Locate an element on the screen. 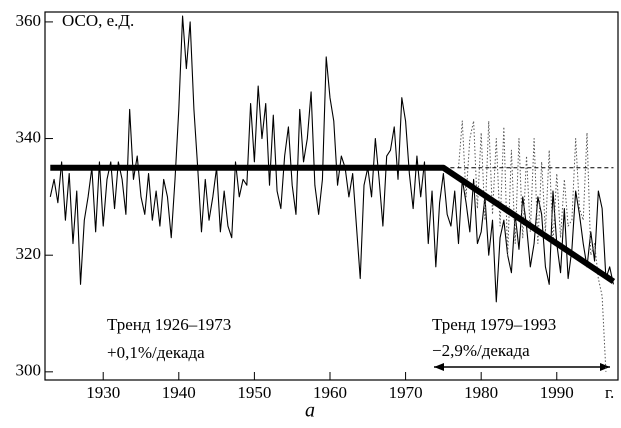 The width and height of the screenshot is (621, 428). y-tick-label: 320 is located at coordinates (29, 253).